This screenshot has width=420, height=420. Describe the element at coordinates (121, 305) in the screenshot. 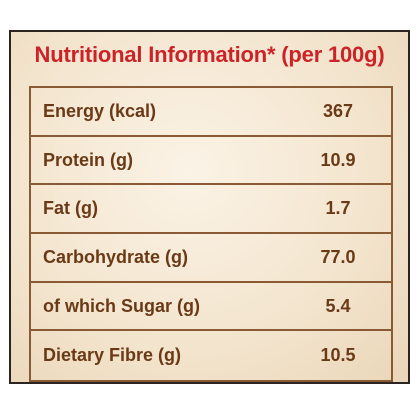

I see `nutrient-label: of which Sugar (g)` at that location.